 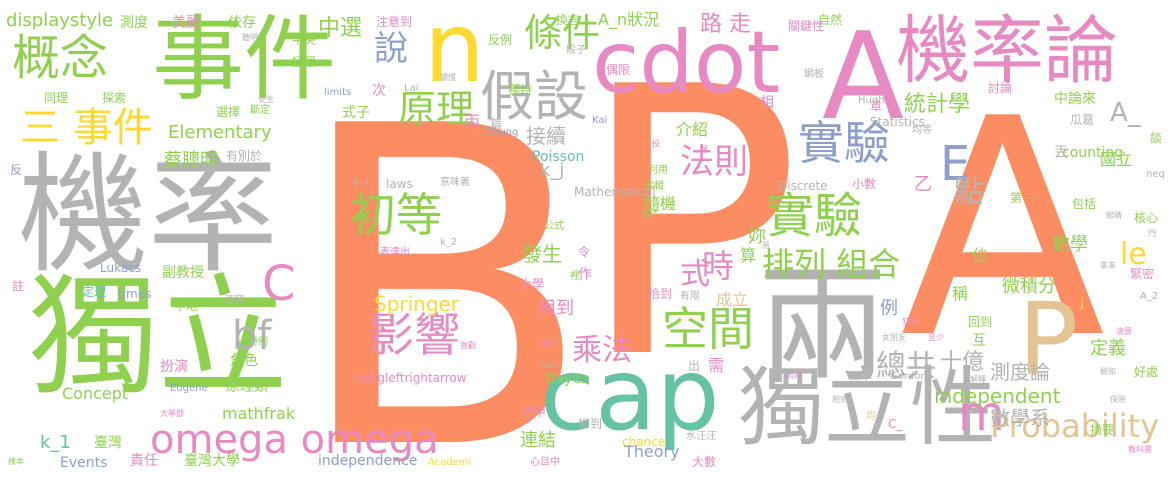 I want to click on word-ni: 妳, so click(x=757, y=236).